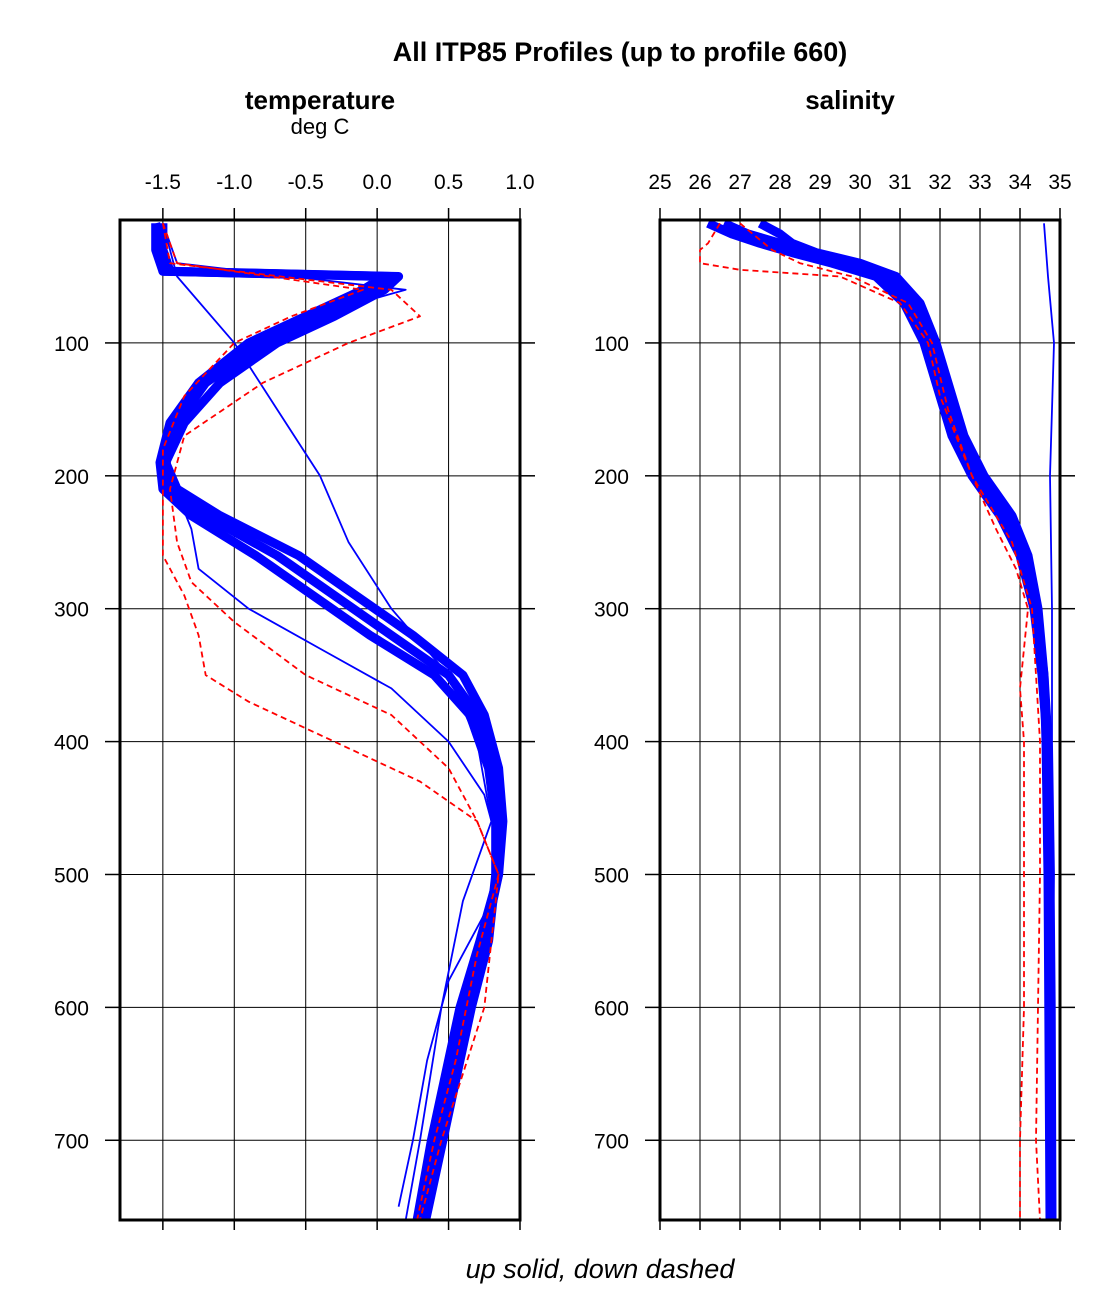 The image size is (1100, 1300). I want to click on x-tick-label: 0.5, so click(448, 182).